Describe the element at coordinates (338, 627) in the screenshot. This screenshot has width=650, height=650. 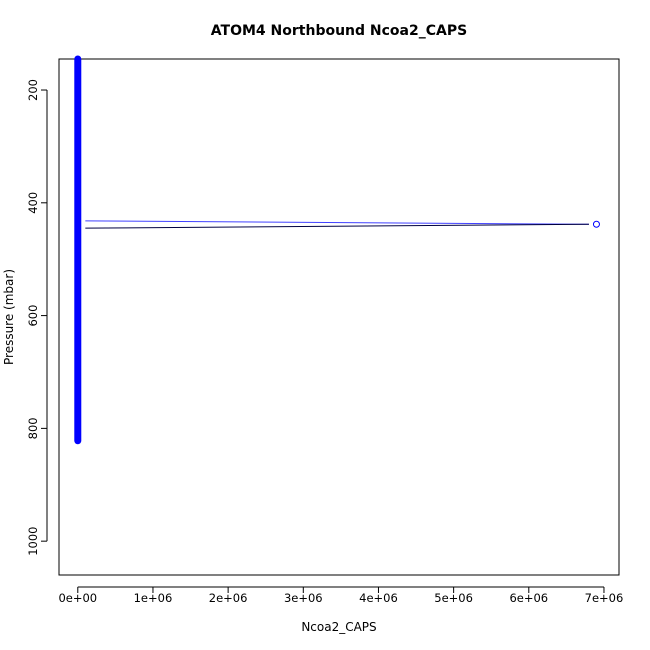
I see `x-axis-label: Ncoa2_CAPS` at that location.